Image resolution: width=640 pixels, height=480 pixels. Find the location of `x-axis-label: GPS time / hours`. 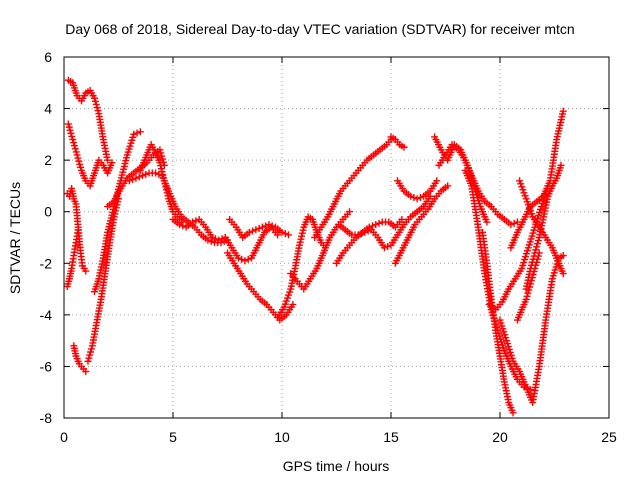

x-axis-label: GPS time / hours is located at coordinates (336, 466).